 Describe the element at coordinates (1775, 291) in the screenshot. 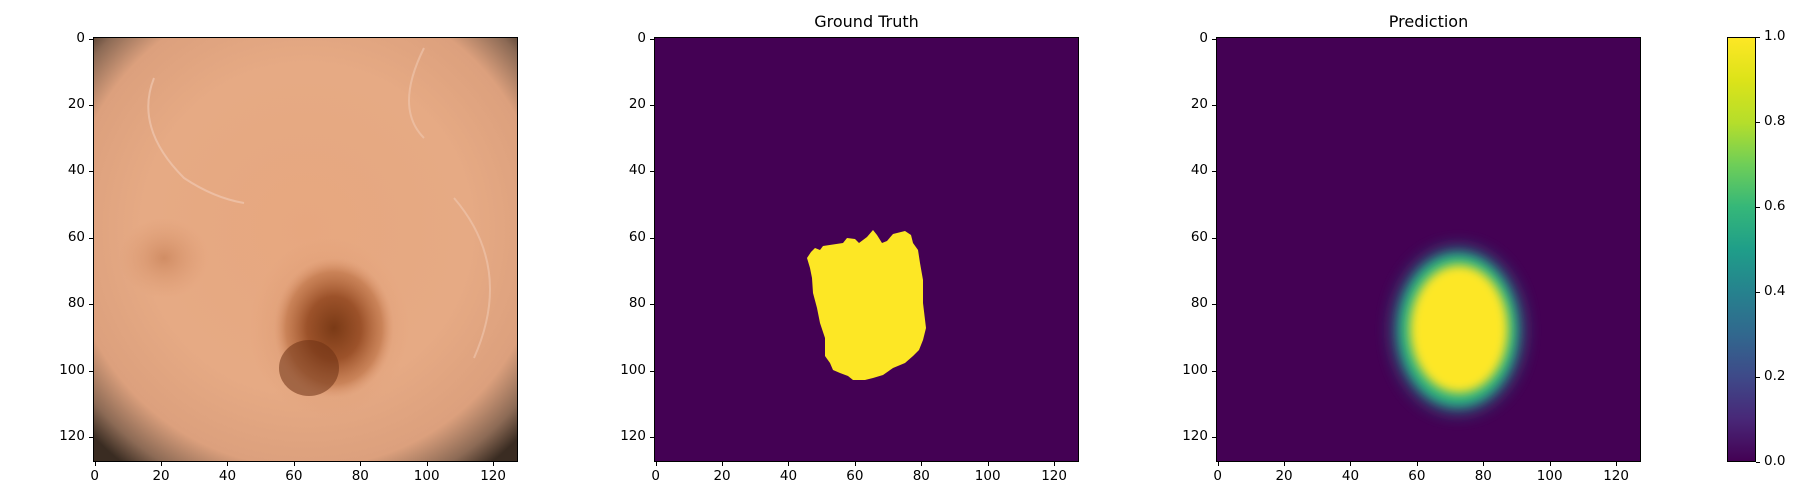

I see `colorbar-tick-label: 0.4` at that location.